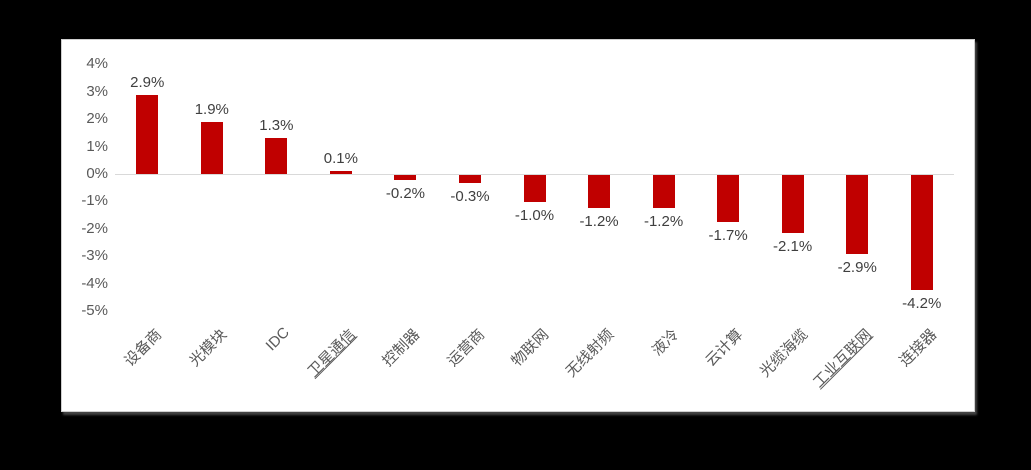  I want to click on bar-value-label: -2.1%, so click(793, 246).